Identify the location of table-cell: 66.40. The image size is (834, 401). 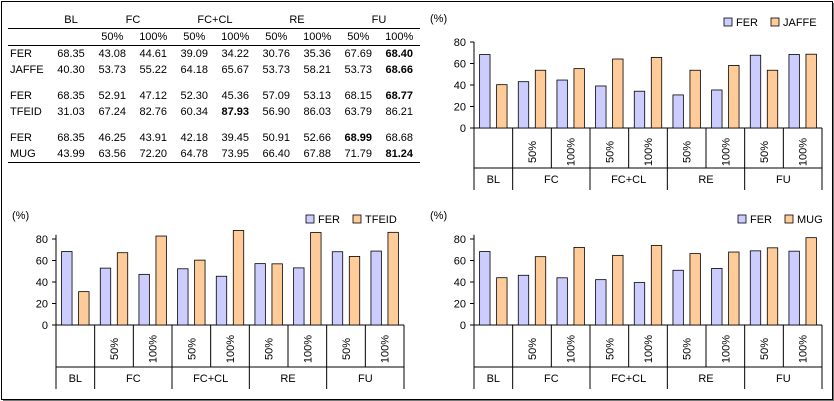
(276, 154).